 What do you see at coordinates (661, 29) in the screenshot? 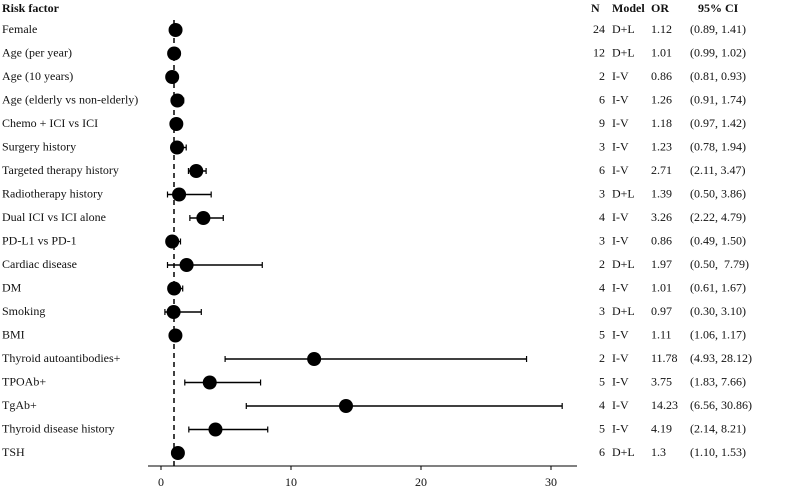
I see `or-value: 1.12` at bounding box center [661, 29].